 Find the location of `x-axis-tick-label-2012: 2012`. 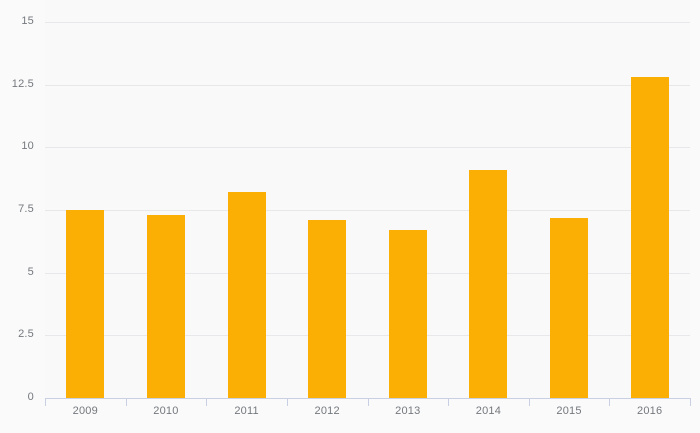

x-axis-tick-label-2012: 2012 is located at coordinates (327, 411).